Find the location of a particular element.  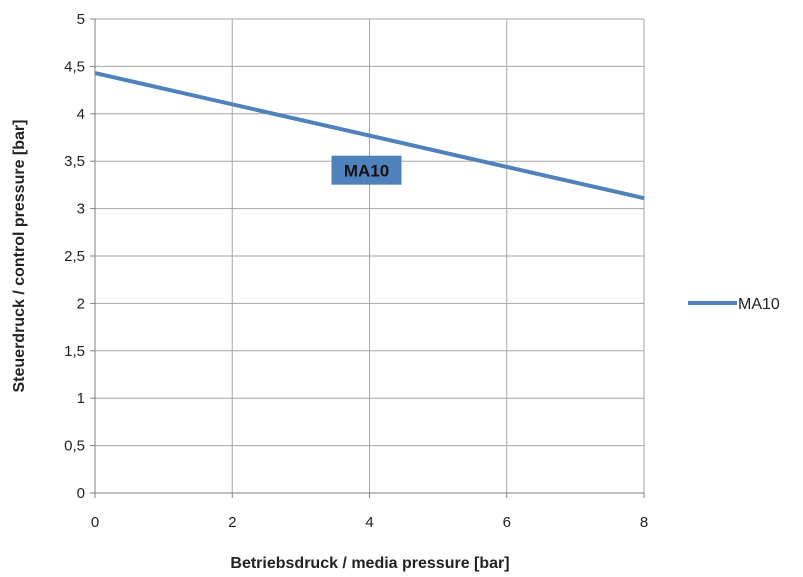

annotations: MA10 is located at coordinates (366, 170).